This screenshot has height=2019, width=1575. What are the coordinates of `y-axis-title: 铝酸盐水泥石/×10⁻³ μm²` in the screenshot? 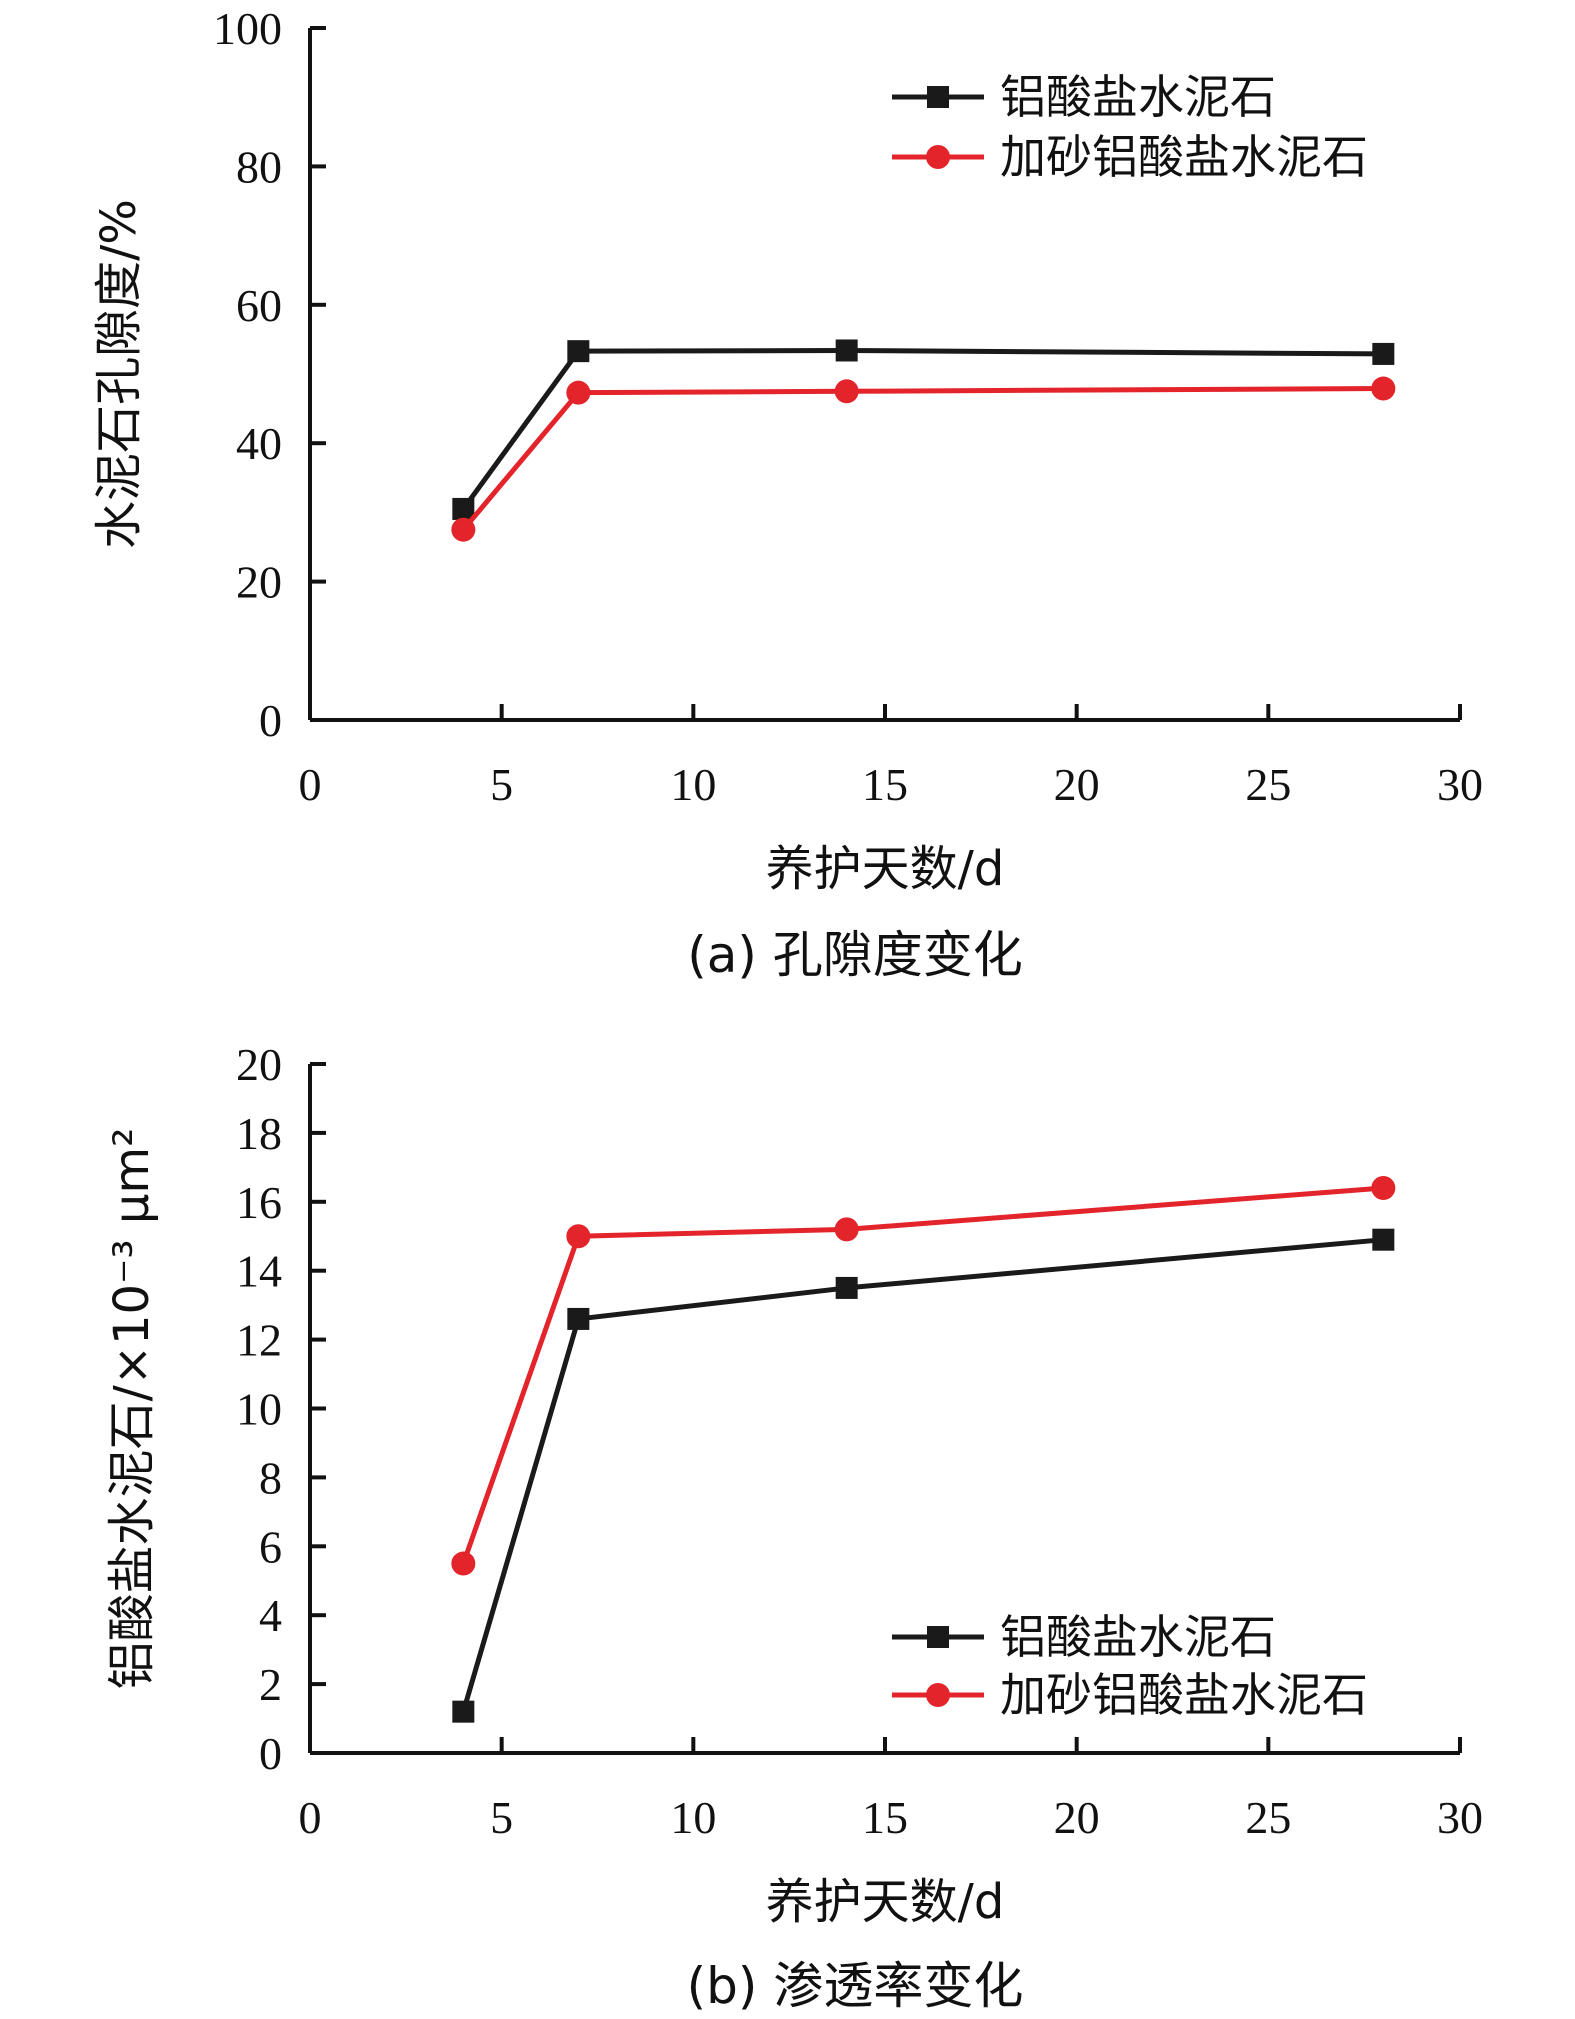 It's located at (132, 1409).